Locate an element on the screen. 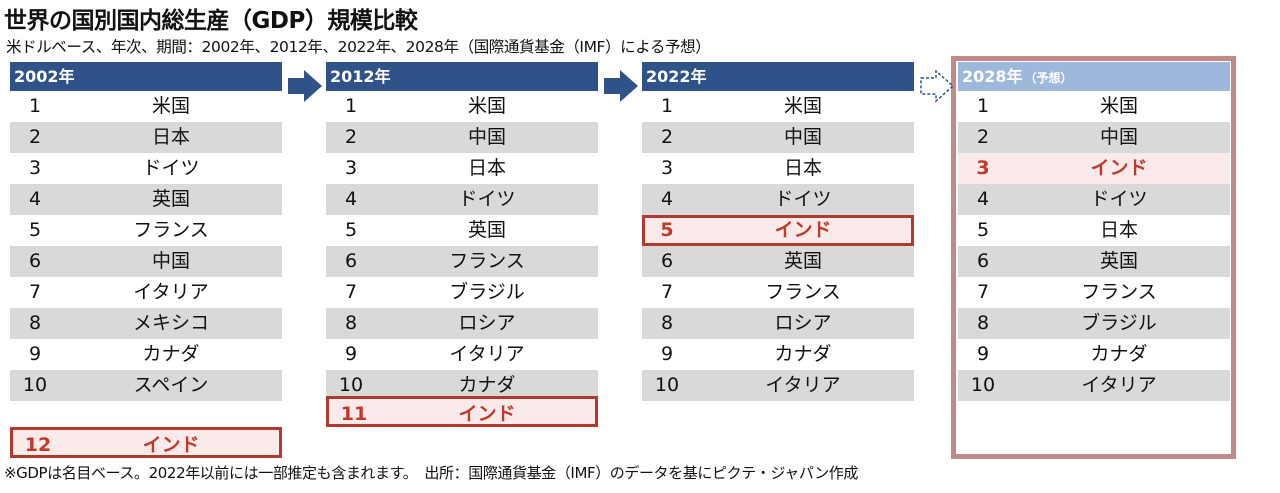  table-row: 3 日本 is located at coordinates (462, 168).